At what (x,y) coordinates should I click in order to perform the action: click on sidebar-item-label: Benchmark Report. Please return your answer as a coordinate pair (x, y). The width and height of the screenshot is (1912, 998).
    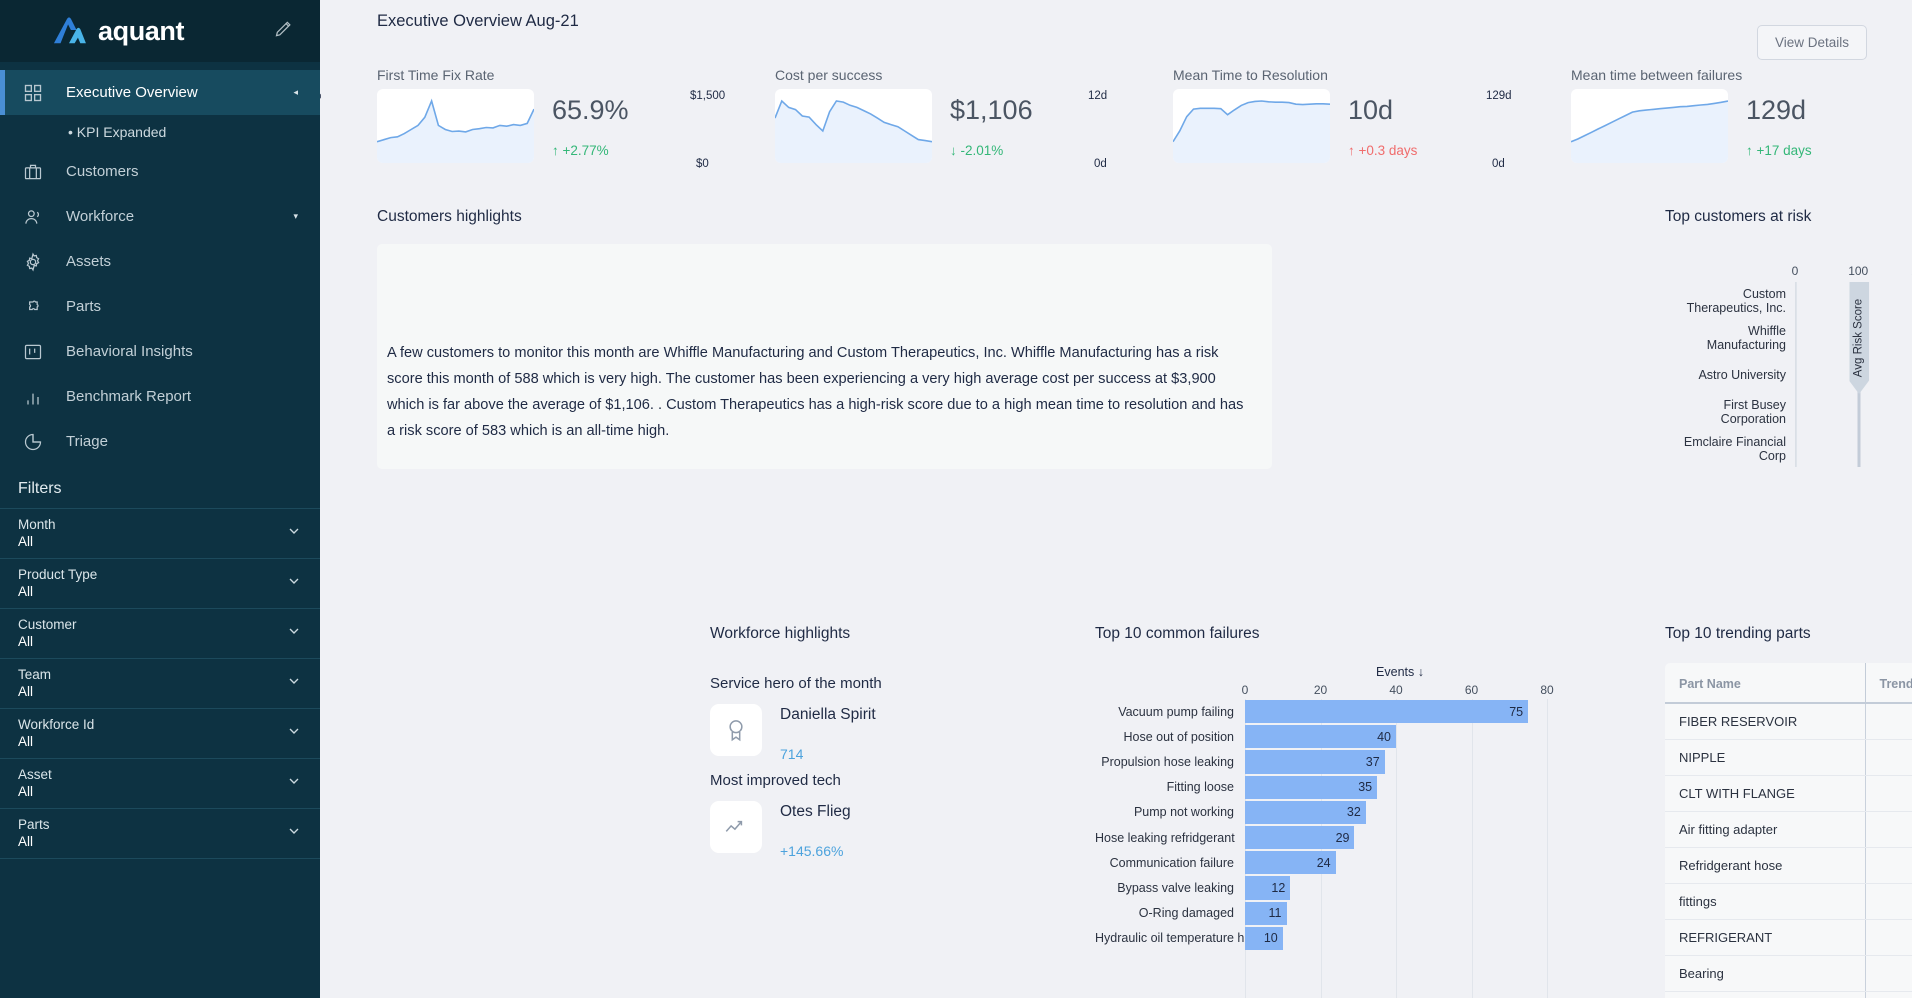
    Looking at the image, I should click on (129, 396).